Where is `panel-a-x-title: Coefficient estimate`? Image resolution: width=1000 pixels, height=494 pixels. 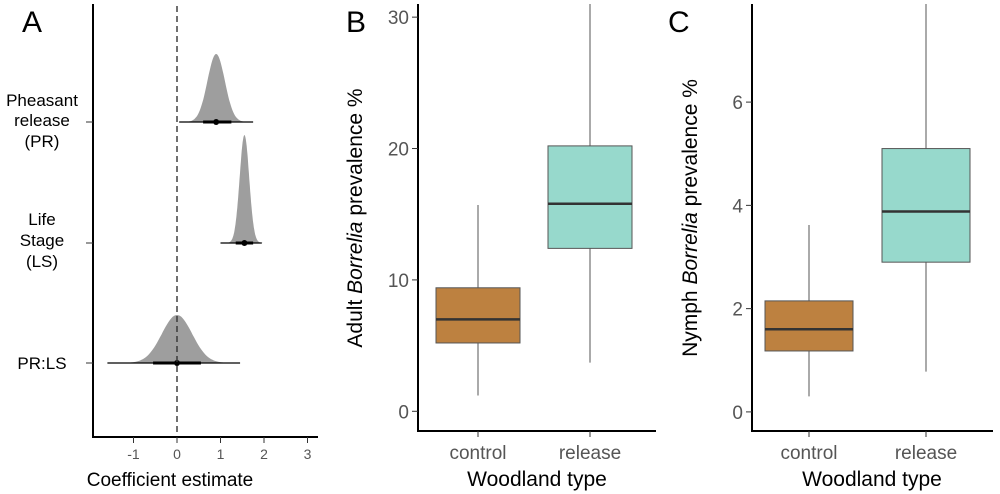
panel-a-x-title: Coefficient estimate is located at coordinates (170, 480).